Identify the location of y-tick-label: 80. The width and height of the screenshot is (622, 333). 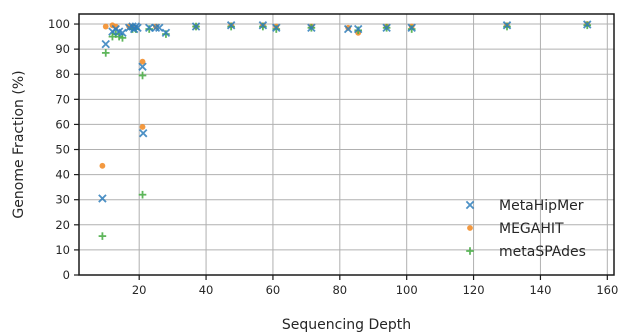
(62, 74).